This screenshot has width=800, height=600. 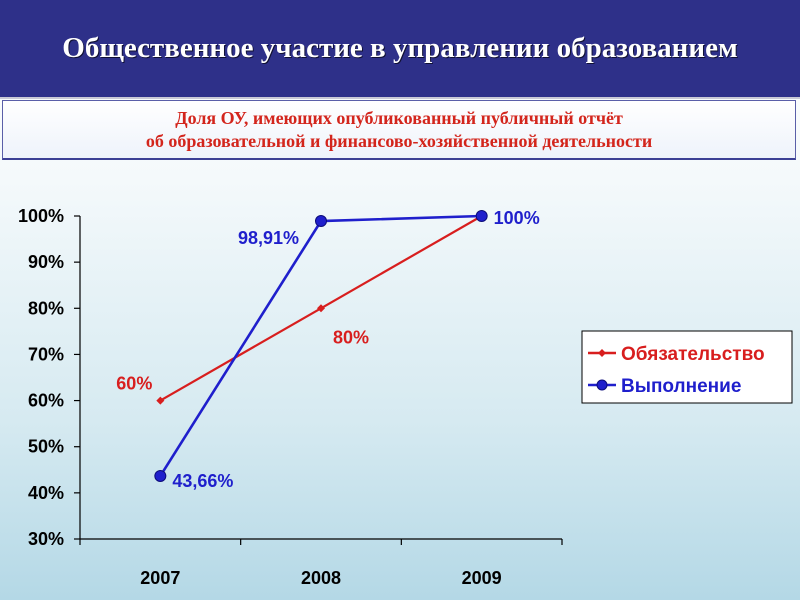 I want to click on legend-item: Выполнение, so click(x=664, y=386).